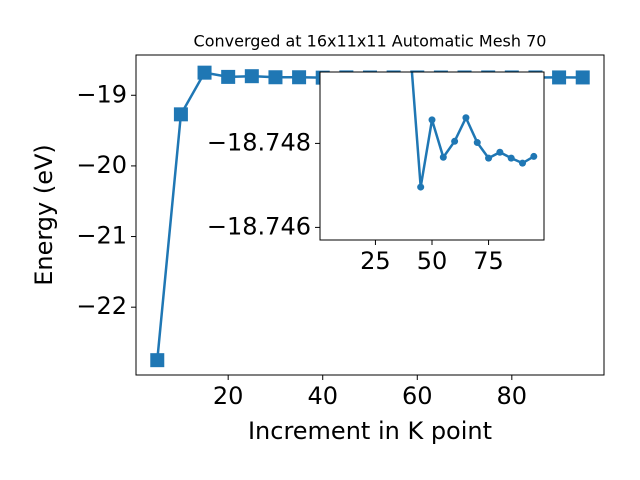 The height and width of the screenshot is (480, 640). What do you see at coordinates (370, 41) in the screenshot?
I see `chart-title: Converged at 16x11x11 Automatic Mesh 70` at bounding box center [370, 41].